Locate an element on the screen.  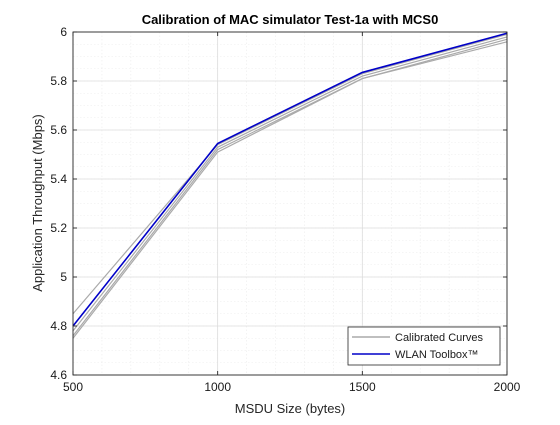
legend: Calibrated Curves WLAN Toolbox™ is located at coordinates (424, 346).